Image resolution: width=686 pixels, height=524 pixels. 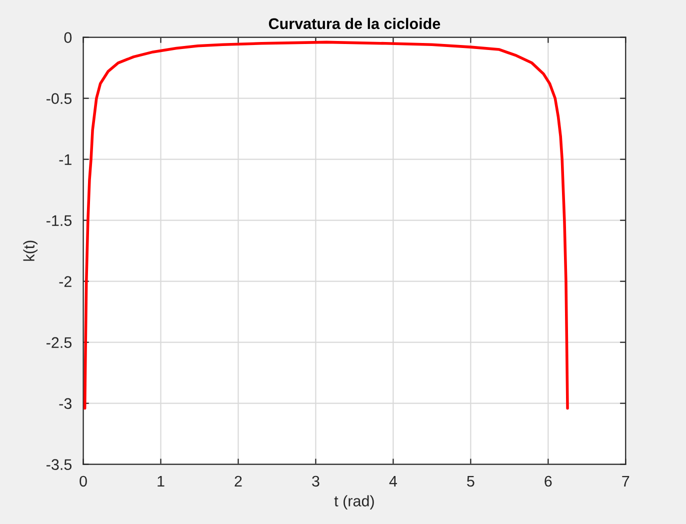 What do you see at coordinates (548, 481) in the screenshot?
I see `x-tick-label: 6` at bounding box center [548, 481].